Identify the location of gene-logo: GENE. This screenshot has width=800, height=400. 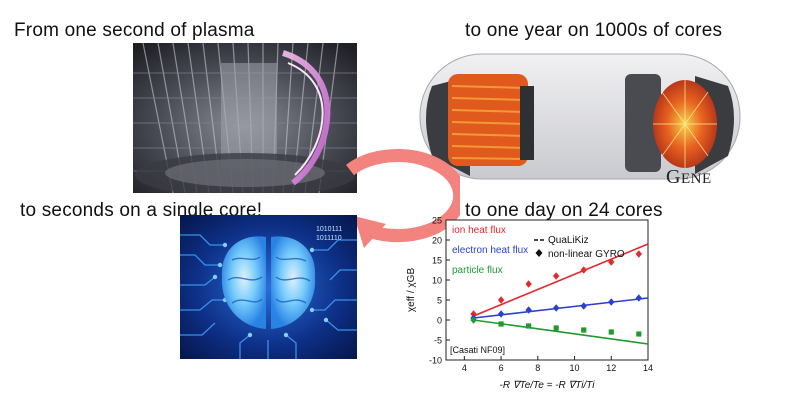
(689, 177).